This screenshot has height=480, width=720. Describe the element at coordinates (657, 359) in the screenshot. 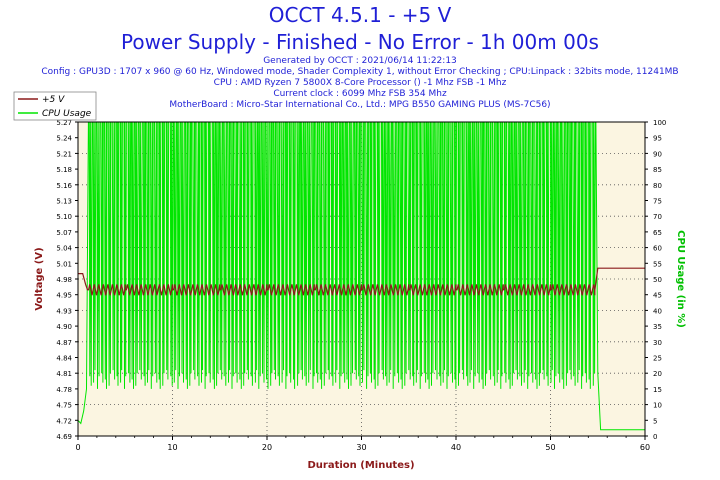

I see `tick-label-y-right: 25` at that location.